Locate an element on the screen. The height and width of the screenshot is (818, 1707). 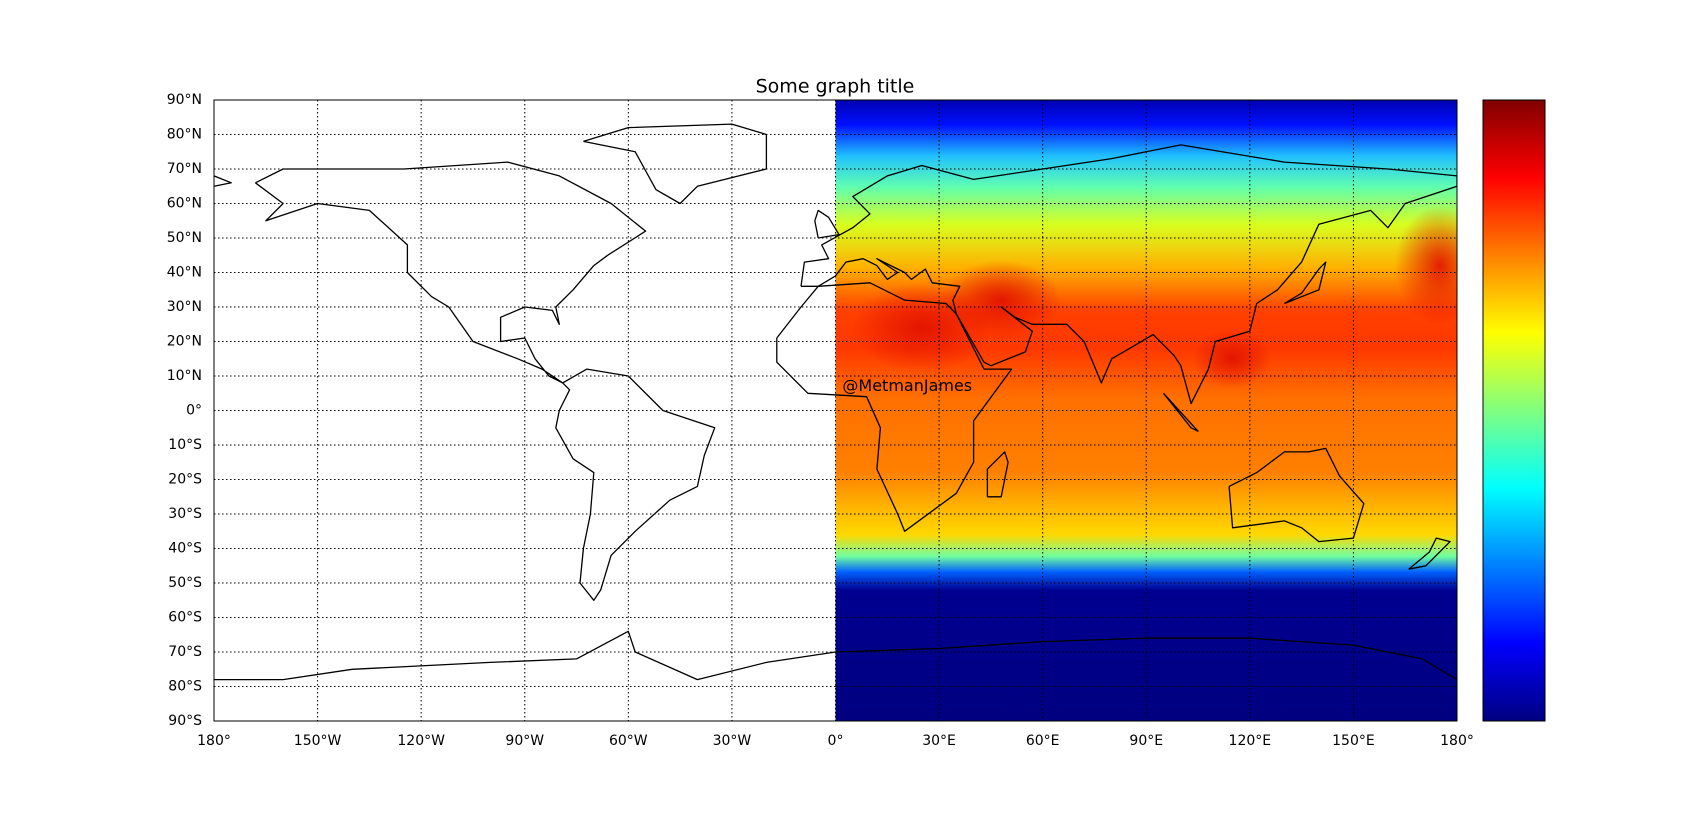
x-tick-label: 90°E is located at coordinates (1146, 741).